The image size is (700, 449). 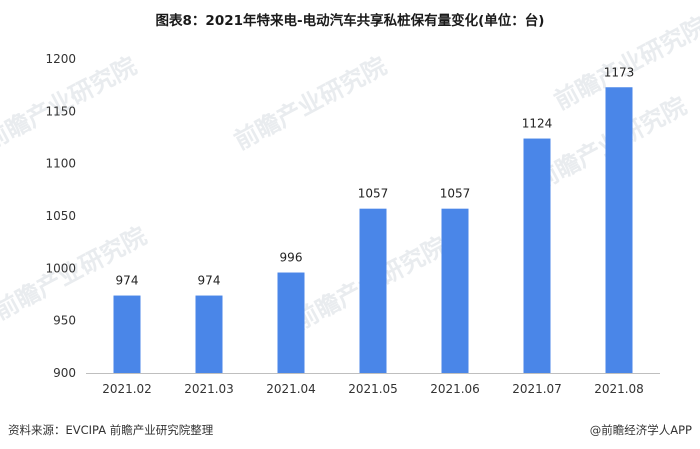 What do you see at coordinates (60, 268) in the screenshot?
I see `y-tick-label: 1000` at bounding box center [60, 268].